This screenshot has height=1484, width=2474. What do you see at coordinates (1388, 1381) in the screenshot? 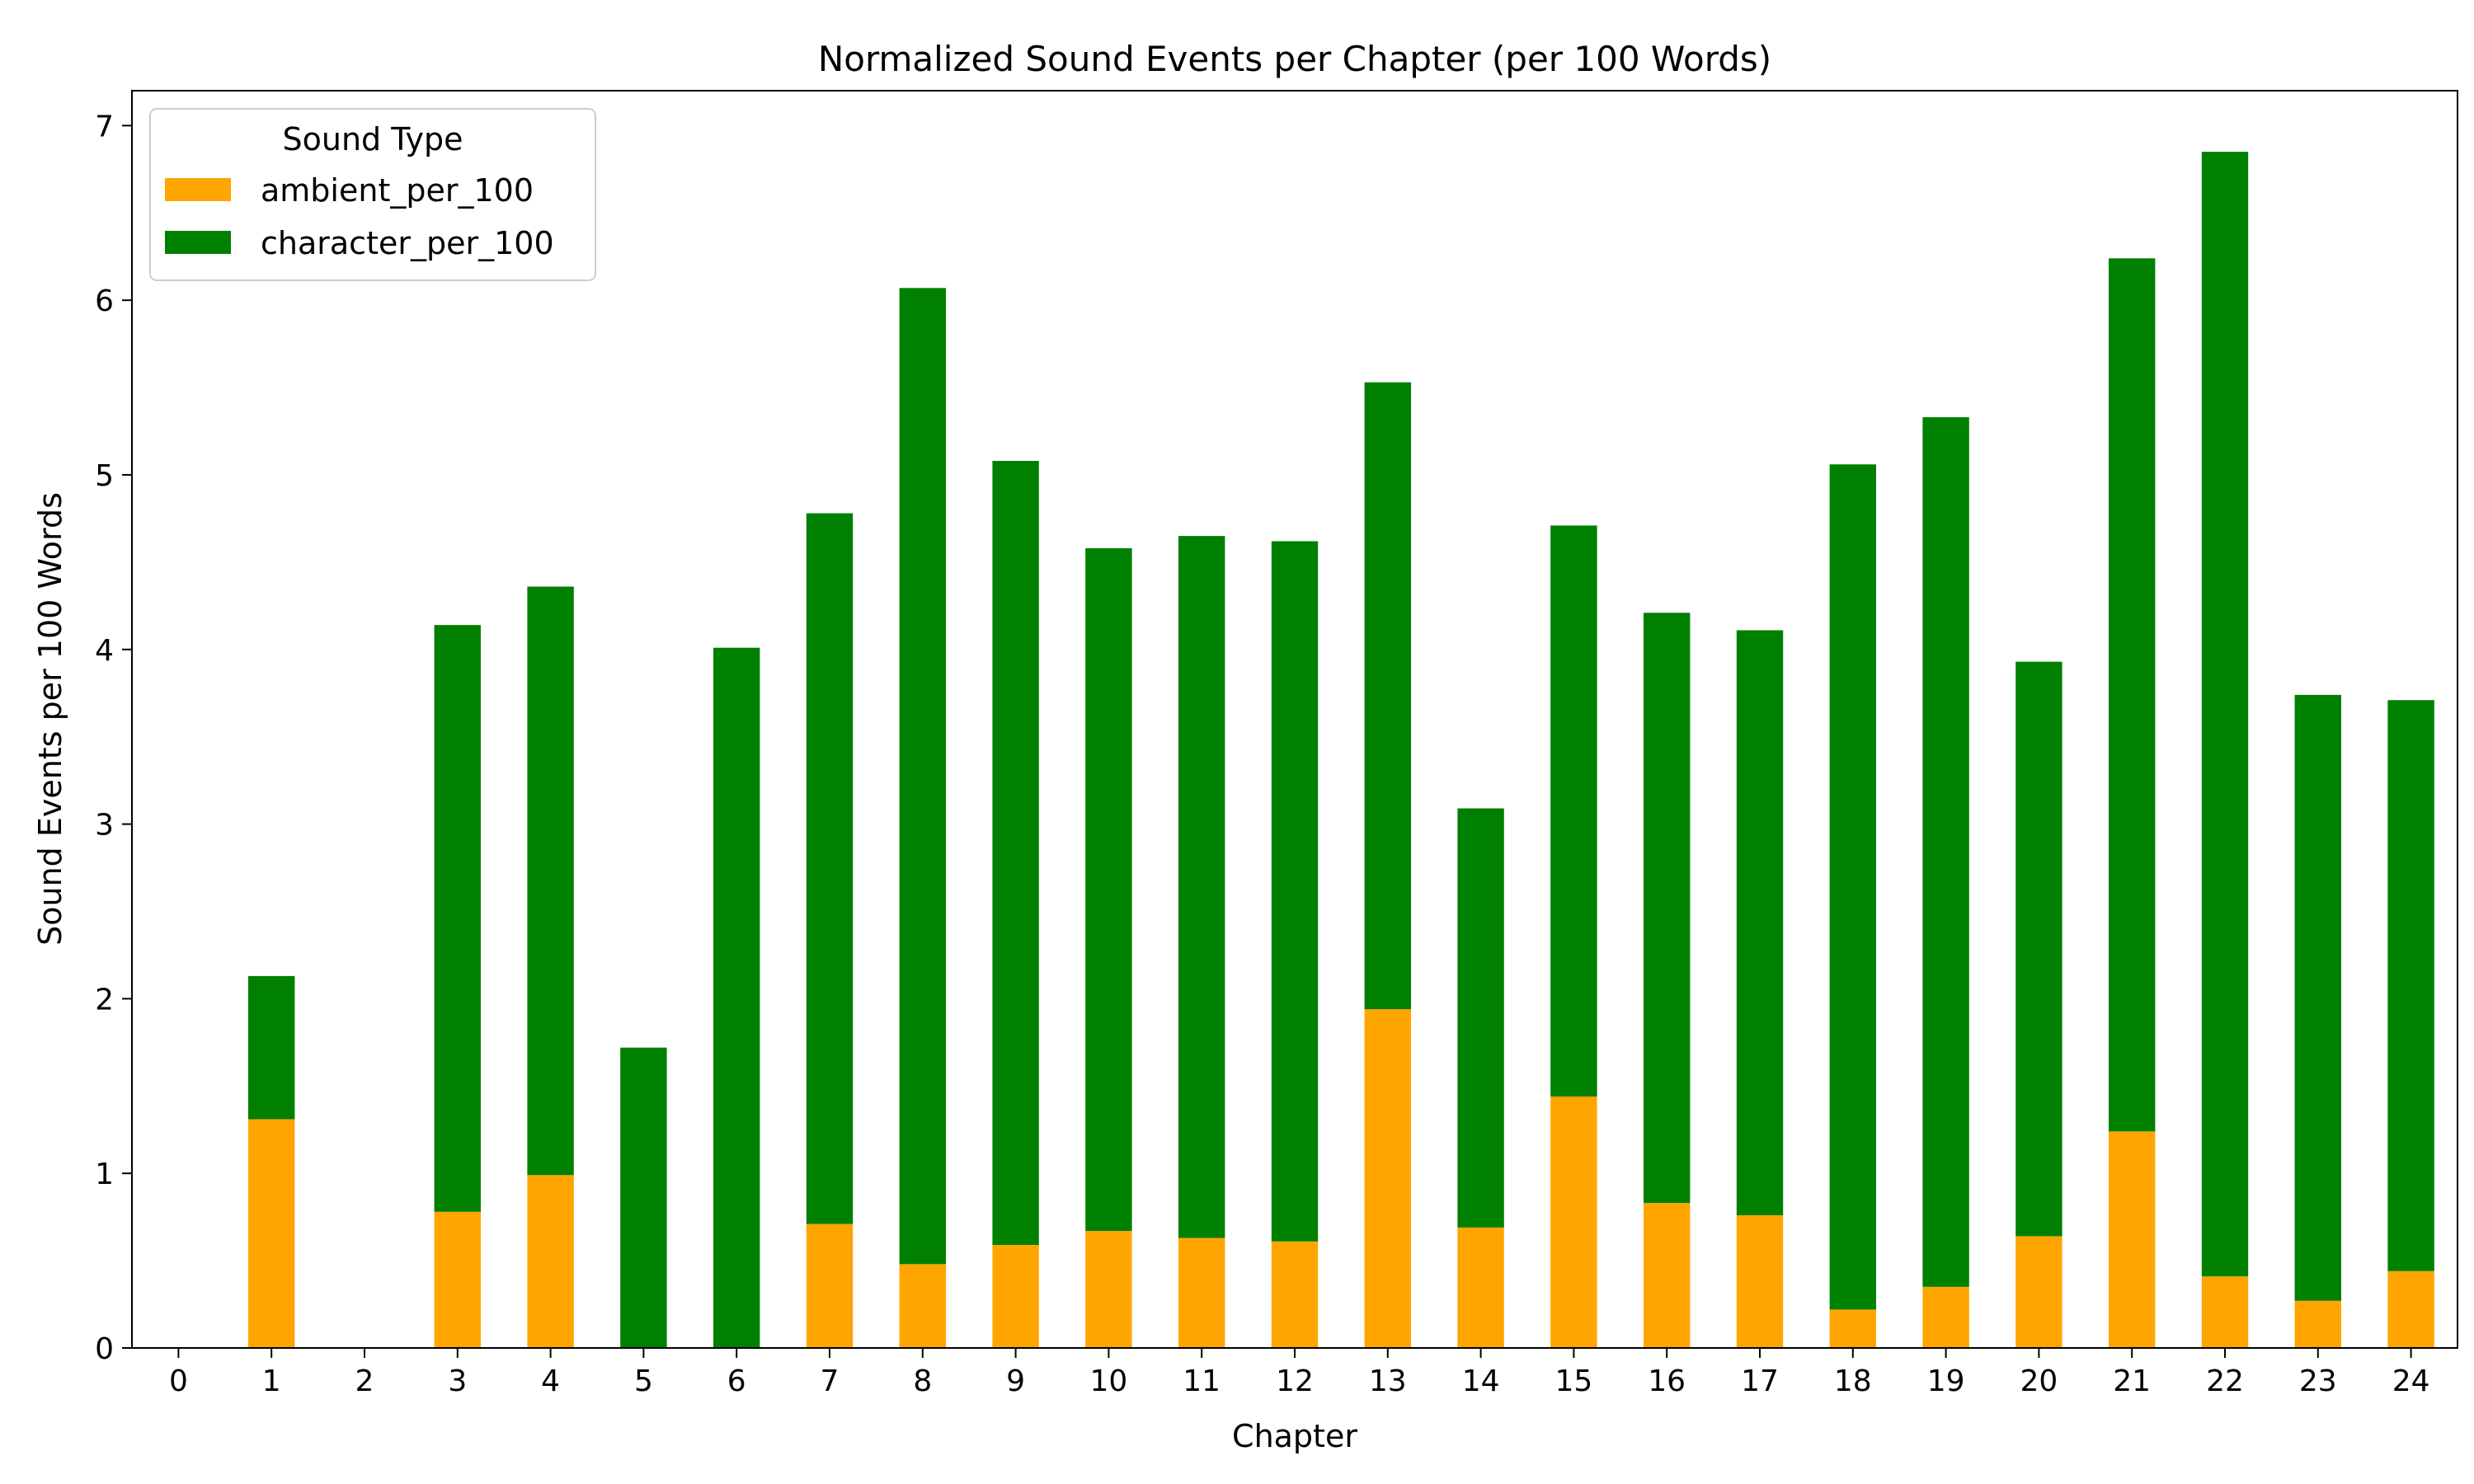
I see `x-tick-label: 13` at bounding box center [1388, 1381].